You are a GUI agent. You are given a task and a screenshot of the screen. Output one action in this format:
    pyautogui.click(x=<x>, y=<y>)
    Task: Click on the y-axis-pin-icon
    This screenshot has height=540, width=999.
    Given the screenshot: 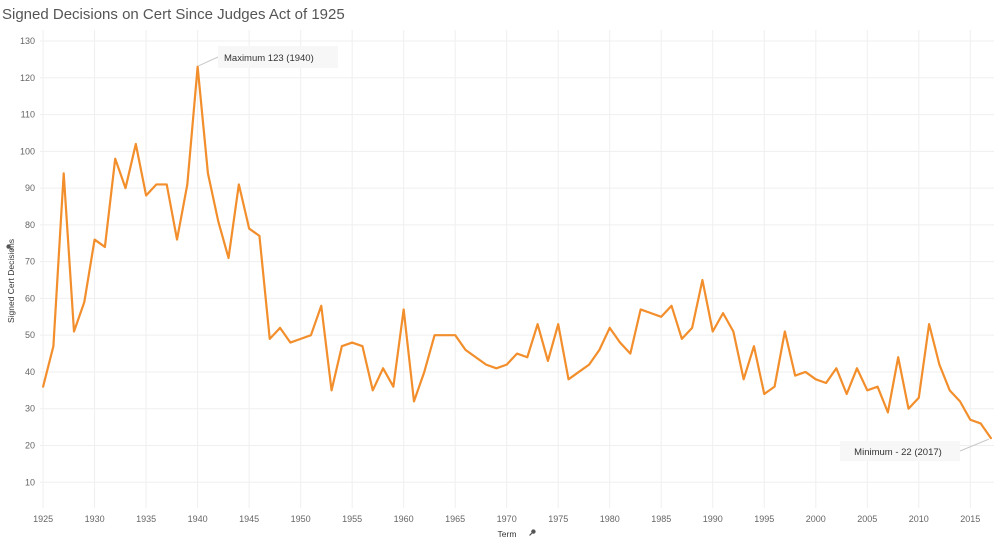 What is the action you would take?
    pyautogui.click(x=9, y=247)
    